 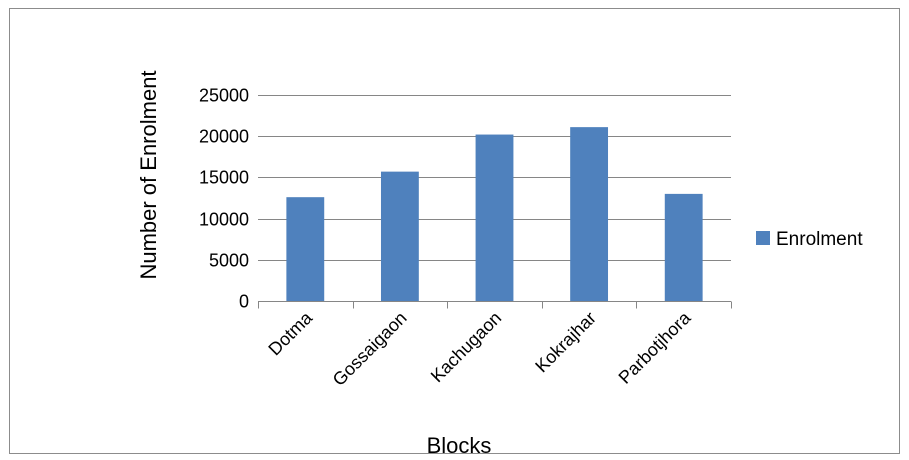 What do you see at coordinates (763, 238) in the screenshot?
I see `legend-swatch-enrolment` at bounding box center [763, 238].